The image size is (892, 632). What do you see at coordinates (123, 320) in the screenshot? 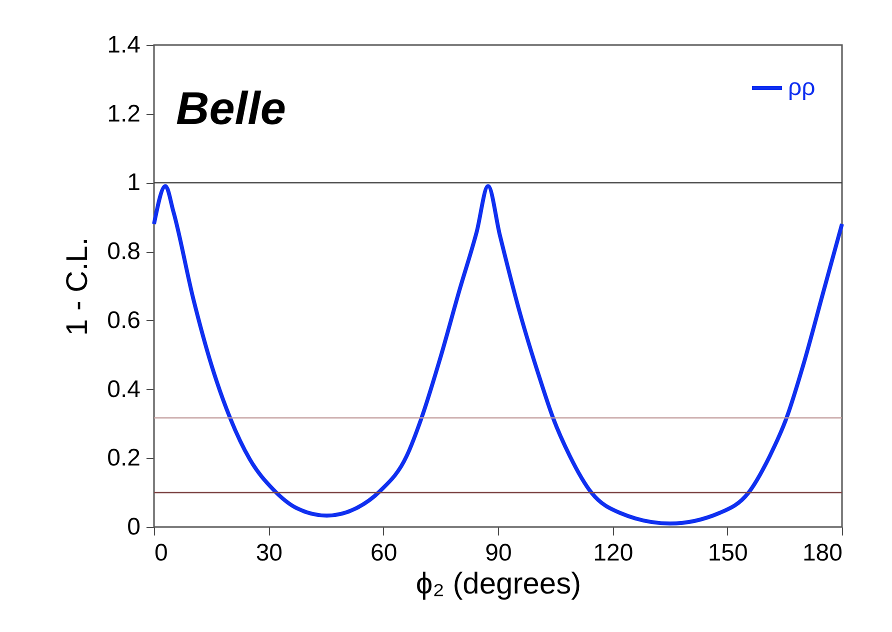
I see `y-tick-label: 0.6` at bounding box center [123, 320].